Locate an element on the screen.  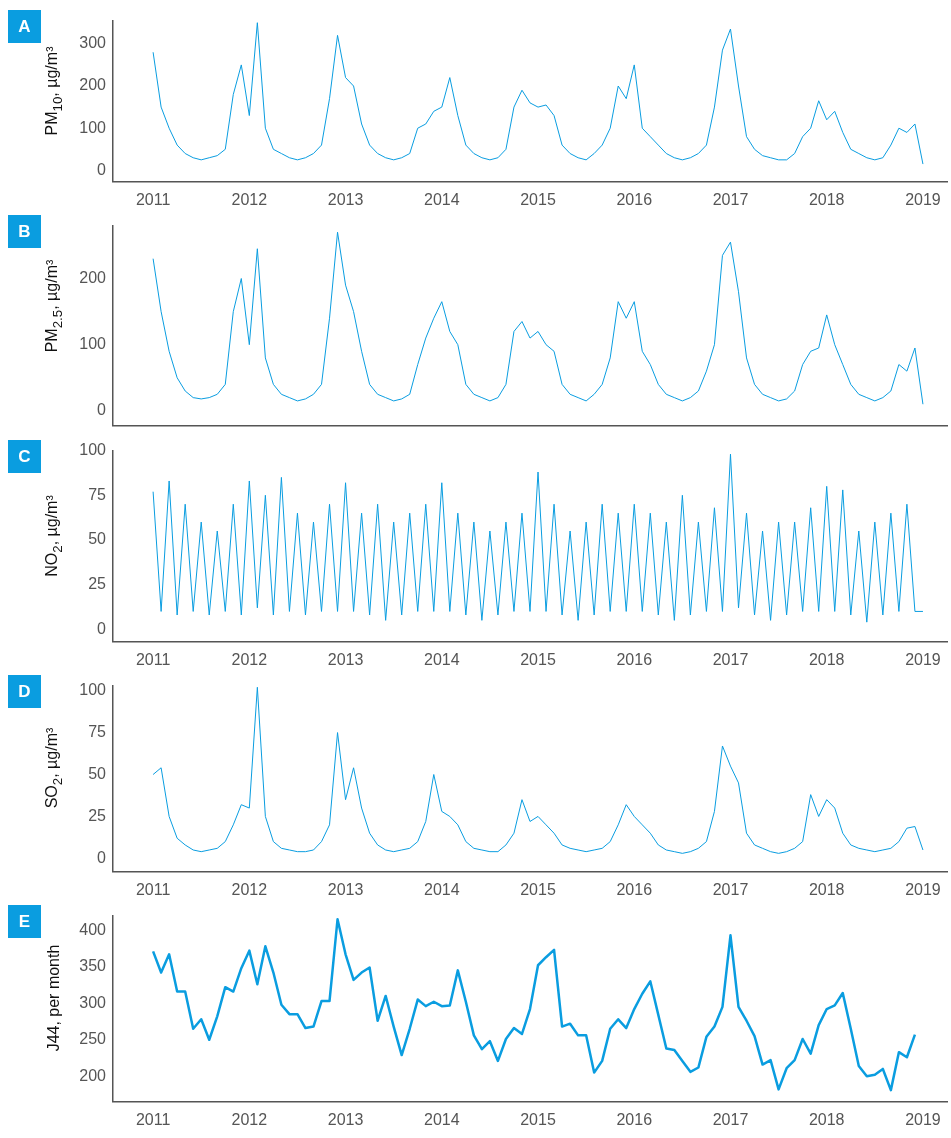
y-tick-label: 350 is located at coordinates (93, 966).